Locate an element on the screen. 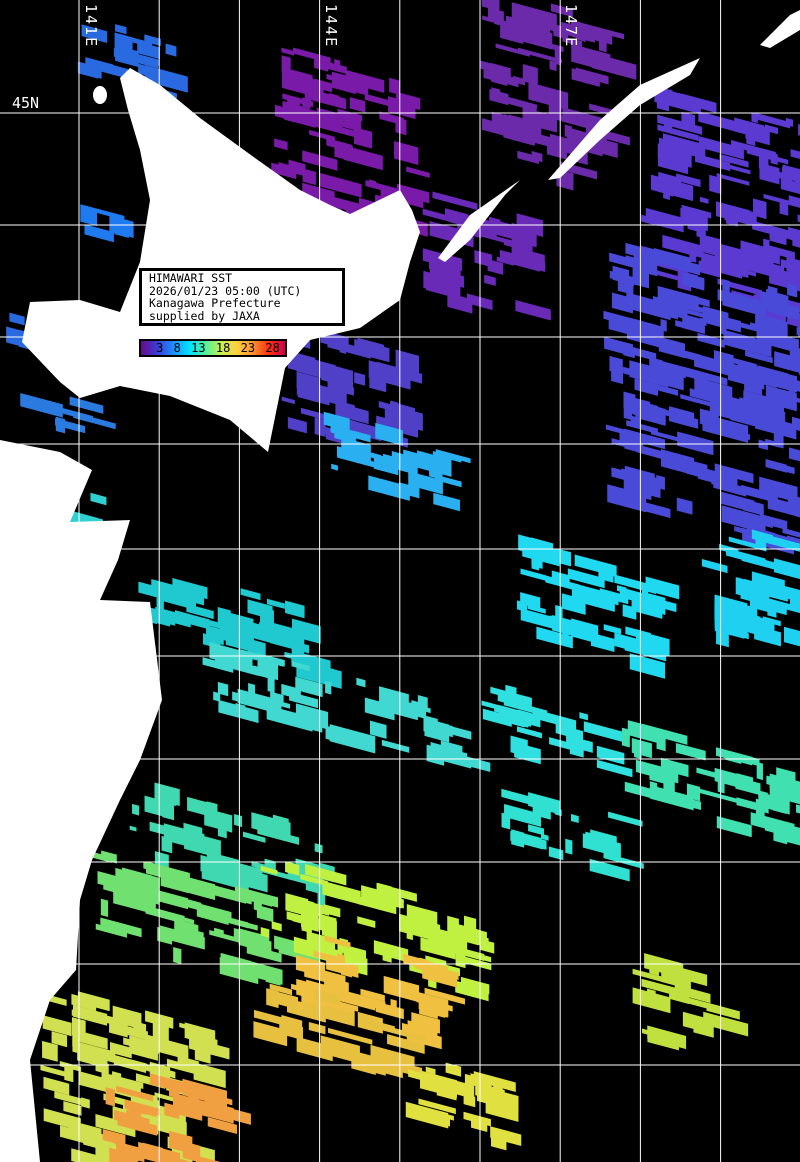 The image size is (800, 1162). latitude-label-45n: 45N is located at coordinates (26, 103).